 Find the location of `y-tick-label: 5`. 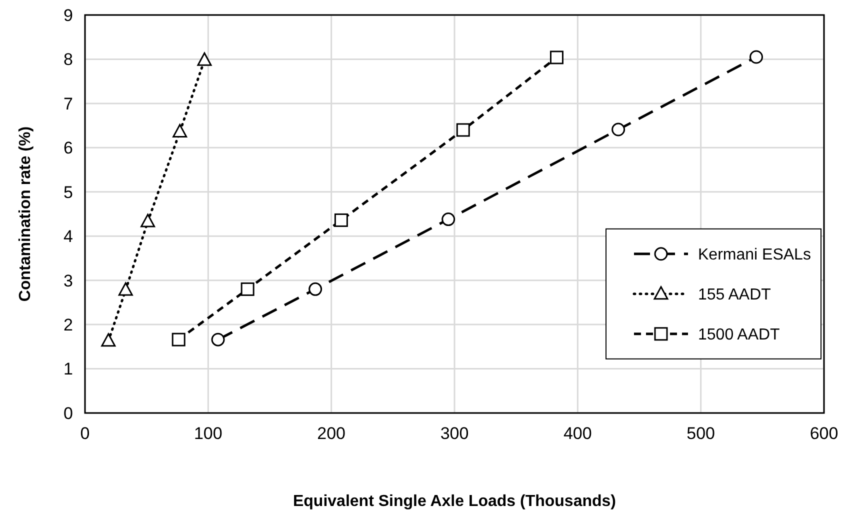

y-tick-label: 5 is located at coordinates (68, 192).